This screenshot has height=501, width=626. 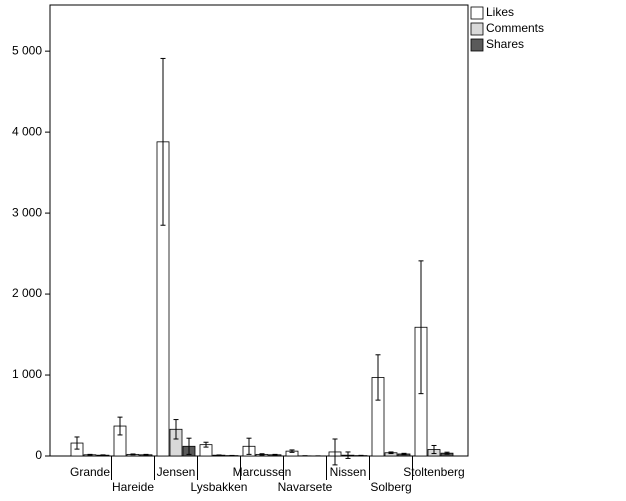 What do you see at coordinates (390, 487) in the screenshot?
I see `x-tick-label: Solberg` at bounding box center [390, 487].